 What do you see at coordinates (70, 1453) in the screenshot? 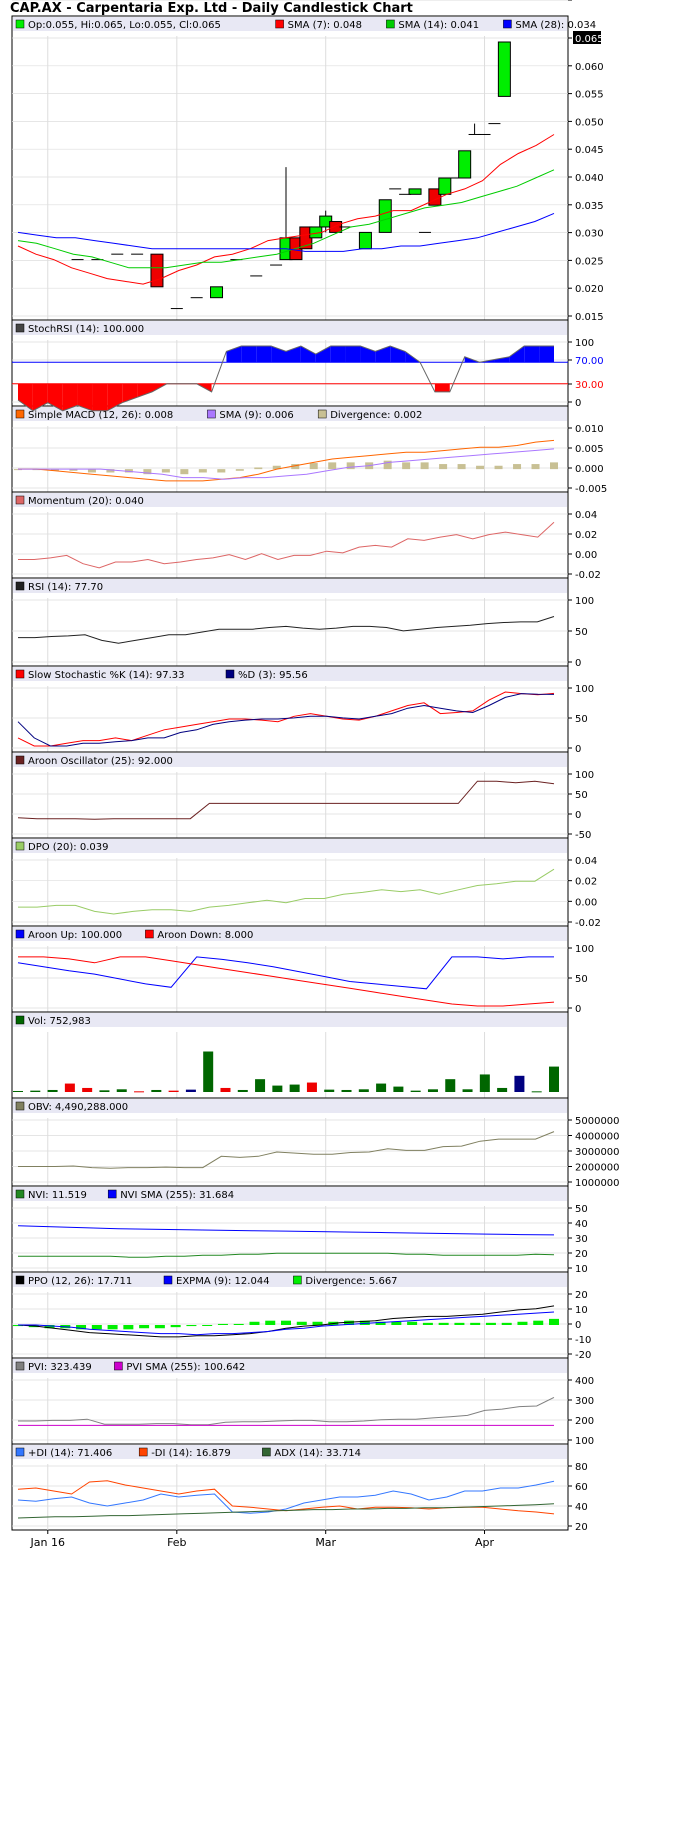
I see `legend-label-dmi-0: +DI (14): 71.406` at bounding box center [70, 1453].